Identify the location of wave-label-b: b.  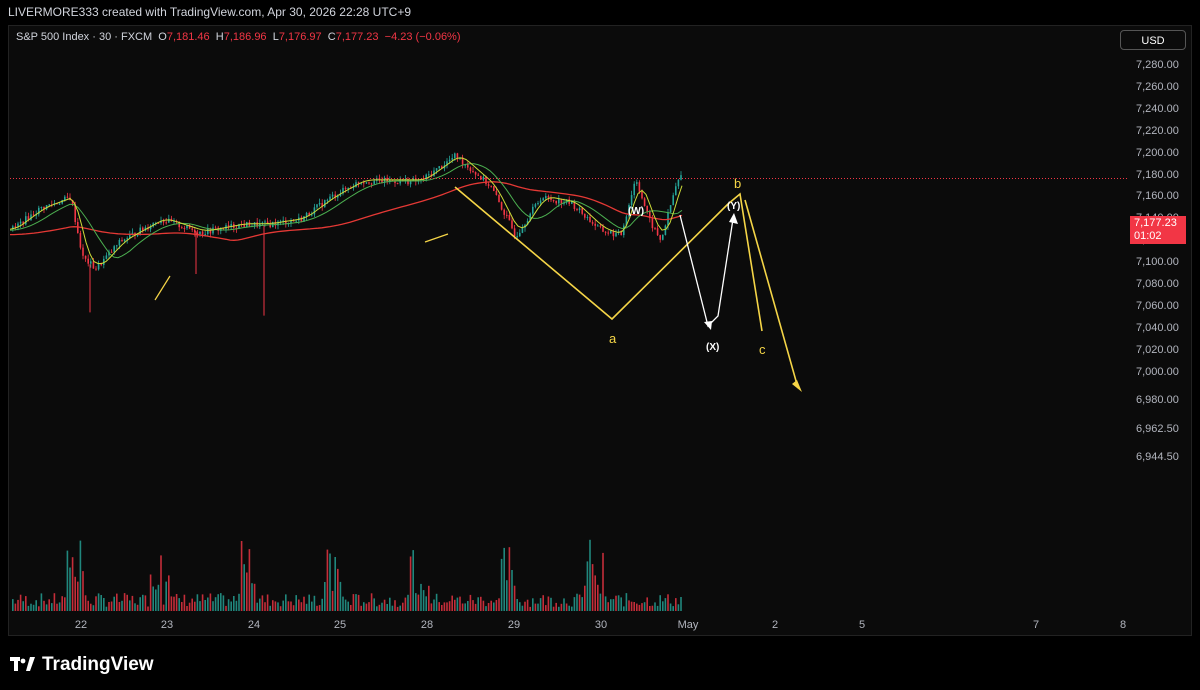
(738, 183).